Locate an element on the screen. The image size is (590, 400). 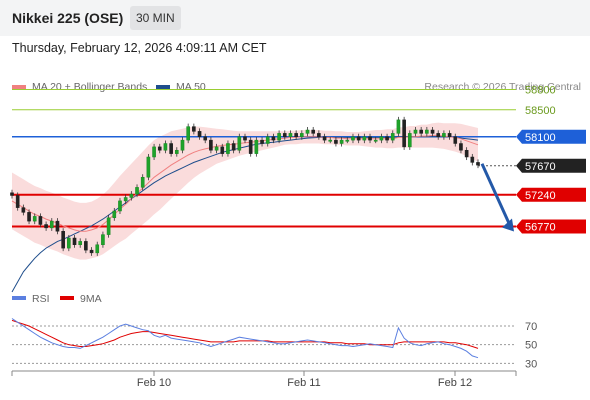
header-bar: Nikkei 225 (OSE) 30 MIN is located at coordinates (295, 18).